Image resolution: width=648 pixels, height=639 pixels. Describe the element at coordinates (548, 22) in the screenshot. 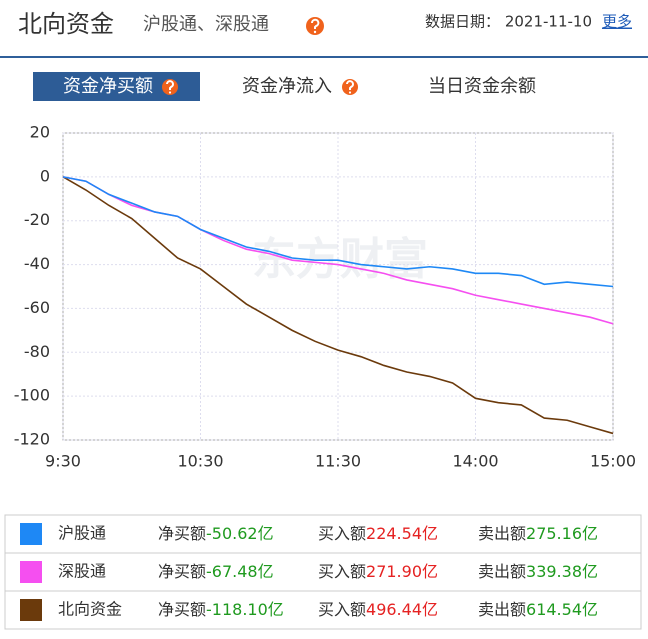

I see `date: 2021-11-10` at that location.